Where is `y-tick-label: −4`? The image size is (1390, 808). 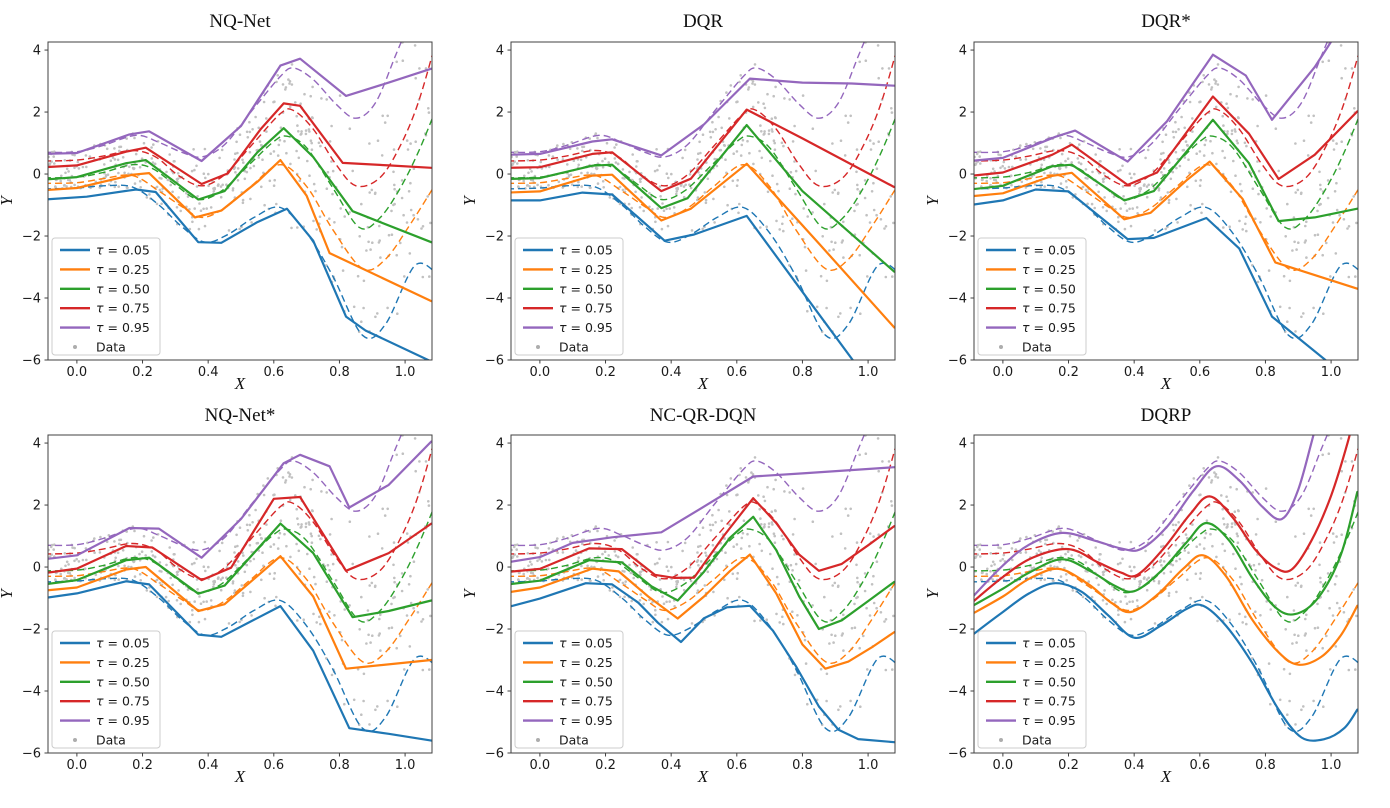
y-tick-label: −4 is located at coordinates (31, 692).